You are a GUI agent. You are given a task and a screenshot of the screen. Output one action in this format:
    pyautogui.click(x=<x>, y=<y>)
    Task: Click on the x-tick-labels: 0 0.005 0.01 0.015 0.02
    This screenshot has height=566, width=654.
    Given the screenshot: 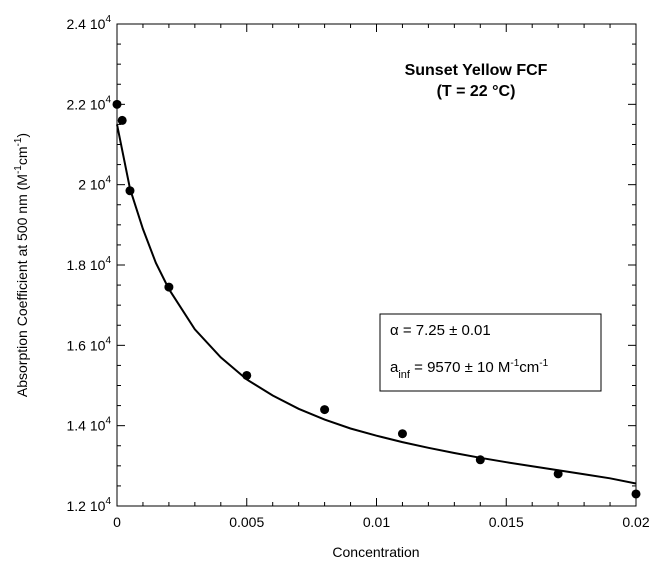 What is the action you would take?
    pyautogui.click(x=381, y=522)
    